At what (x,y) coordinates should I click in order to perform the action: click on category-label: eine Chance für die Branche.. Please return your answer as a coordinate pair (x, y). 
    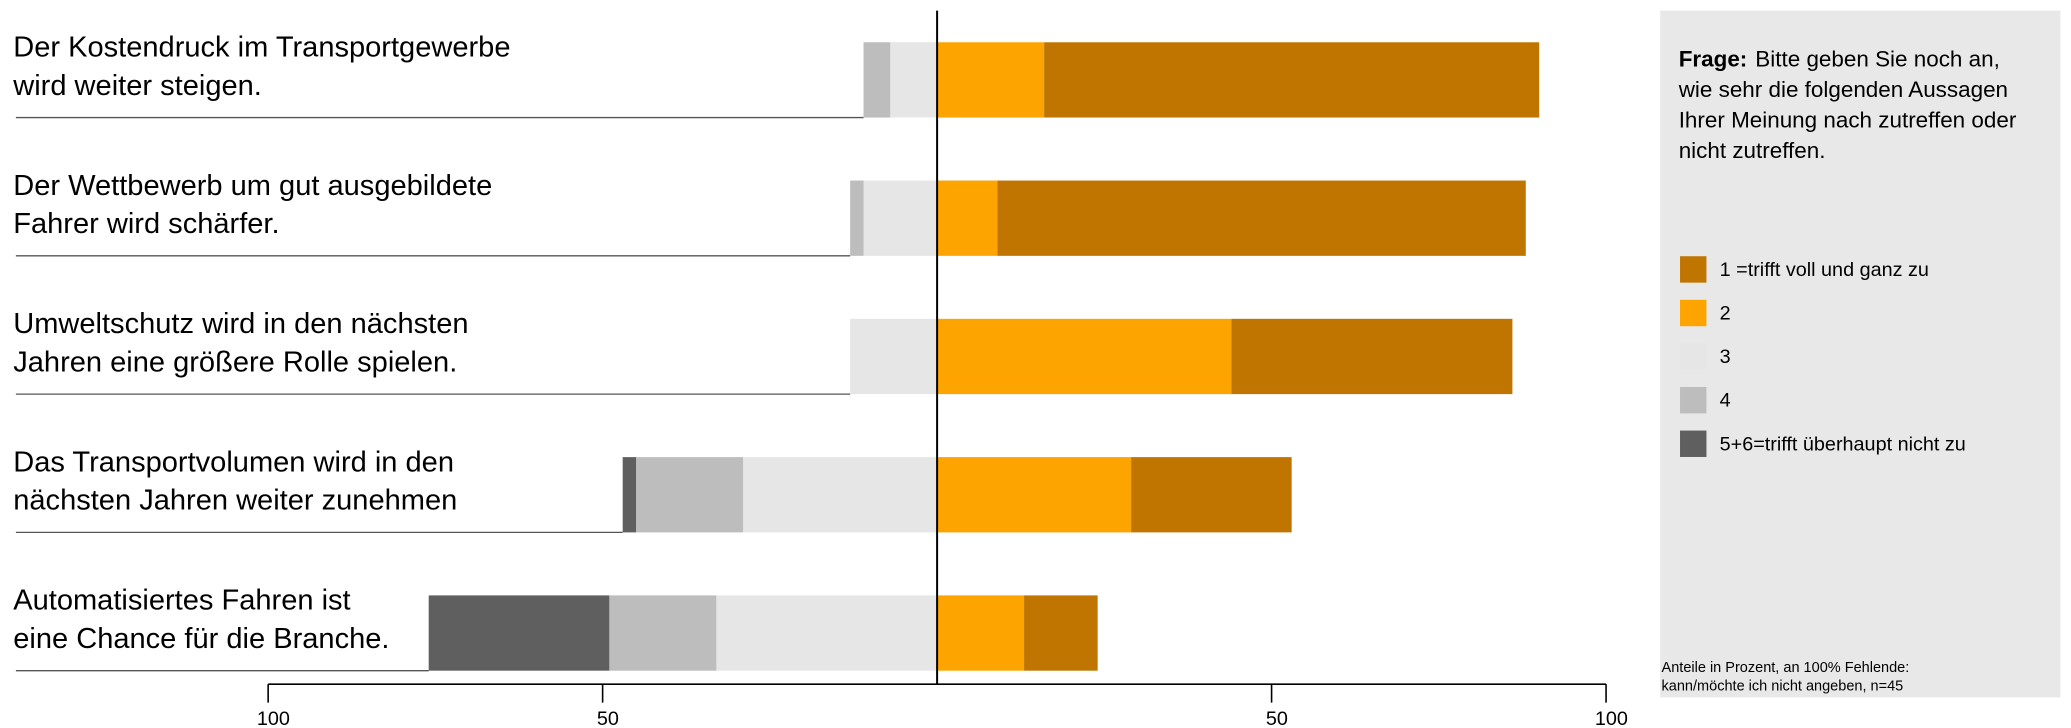
    Looking at the image, I should click on (201, 639).